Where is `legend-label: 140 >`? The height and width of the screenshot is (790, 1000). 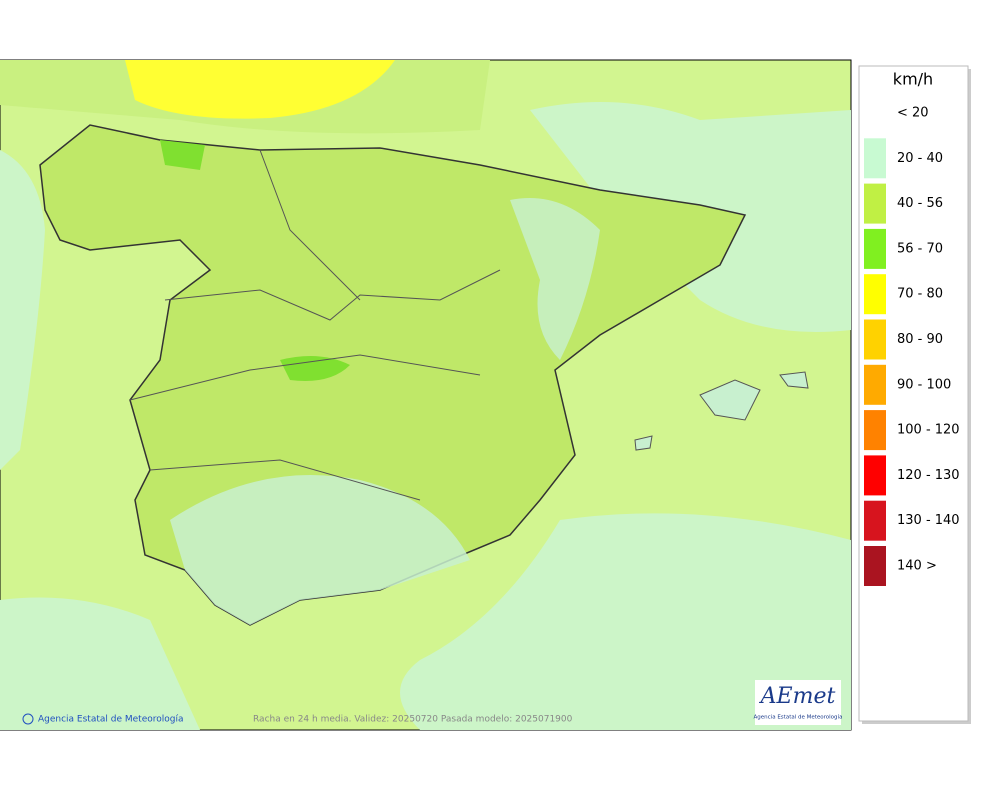 legend-label: 140 > is located at coordinates (917, 566).